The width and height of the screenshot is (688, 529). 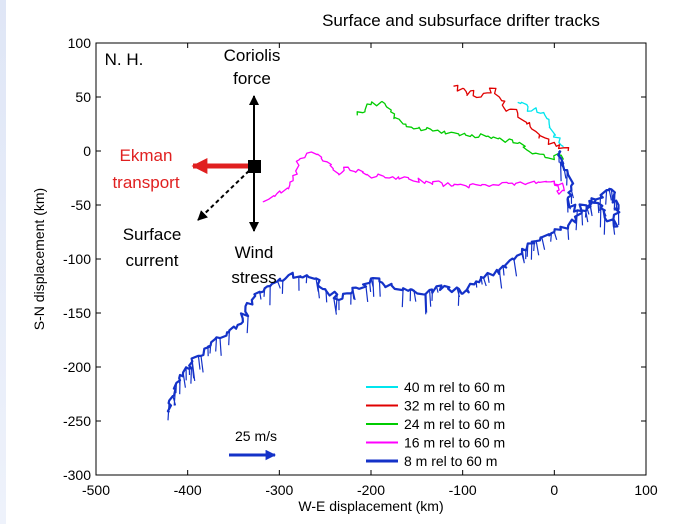 What do you see at coordinates (145, 182) in the screenshot?
I see `ekman-label-line2: transport` at bounding box center [145, 182].